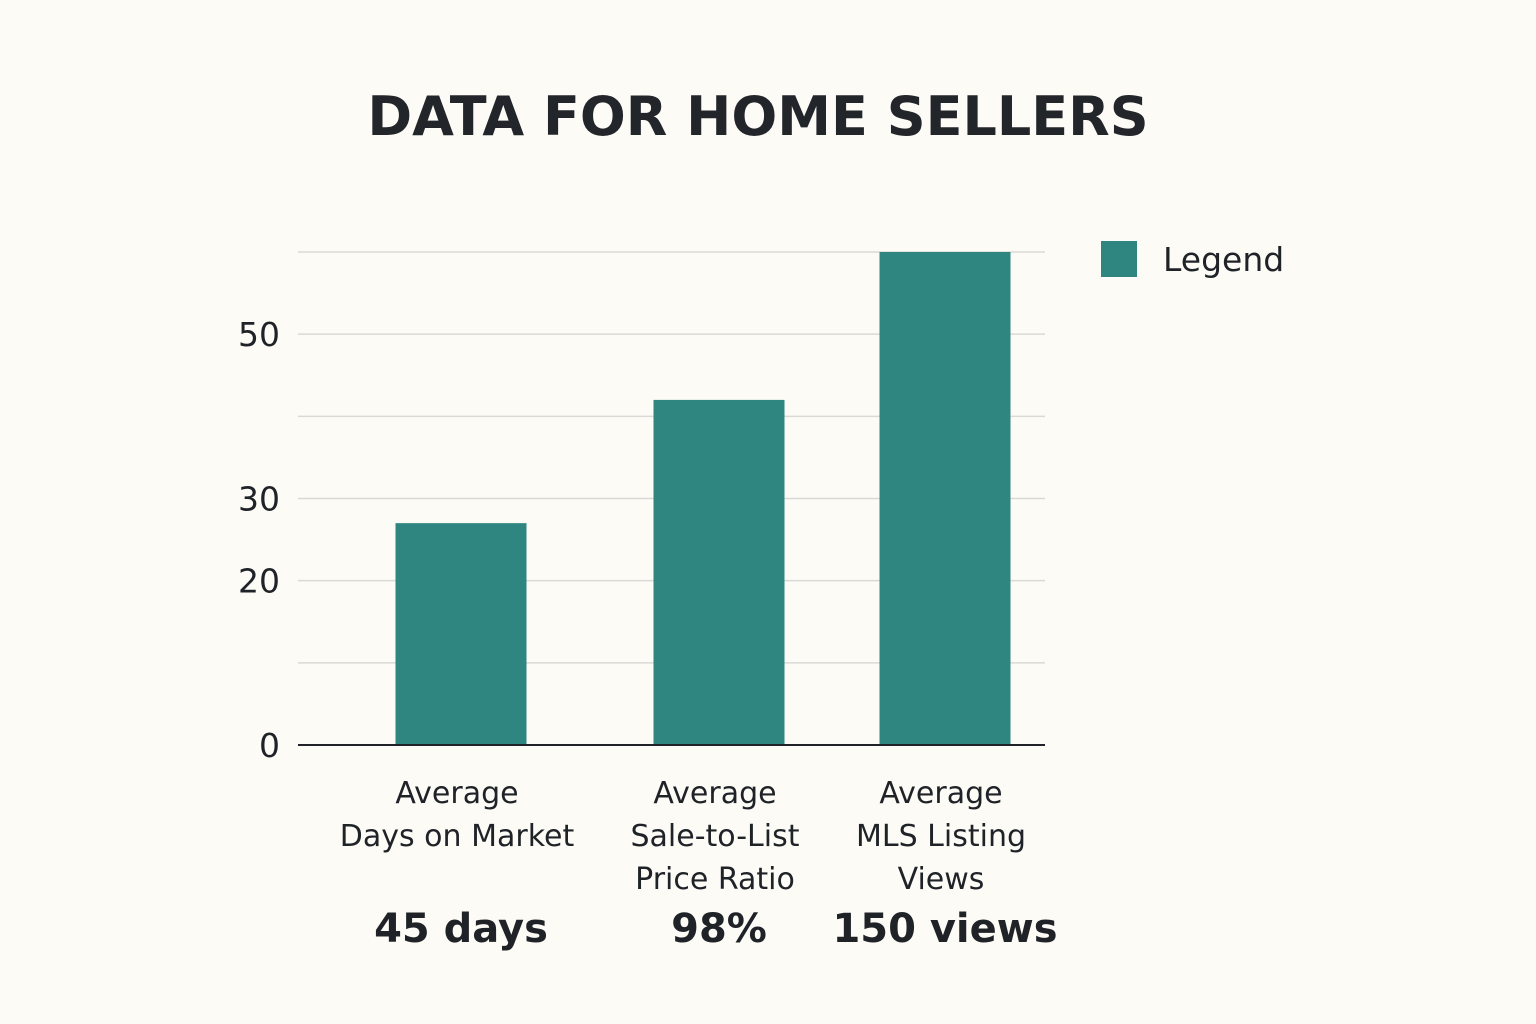 Image resolution: width=1536 pixels, height=1024 pixels. I want to click on value-labels: 45 days 98% 150 views, so click(715, 929).